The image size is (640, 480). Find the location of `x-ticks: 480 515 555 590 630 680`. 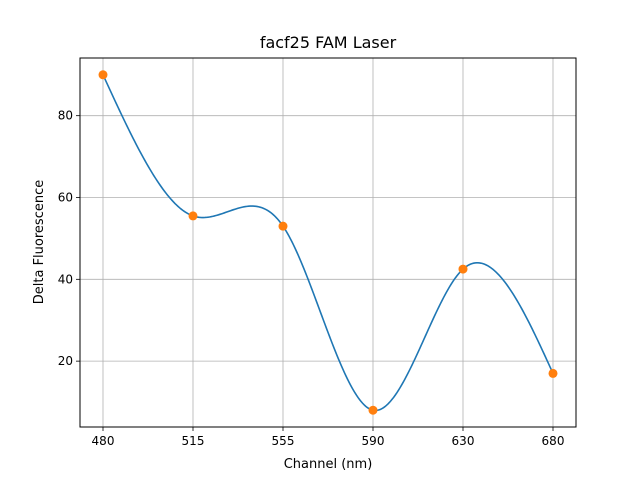

x-ticks: 480 515 555 590 630 680 is located at coordinates (328, 437).